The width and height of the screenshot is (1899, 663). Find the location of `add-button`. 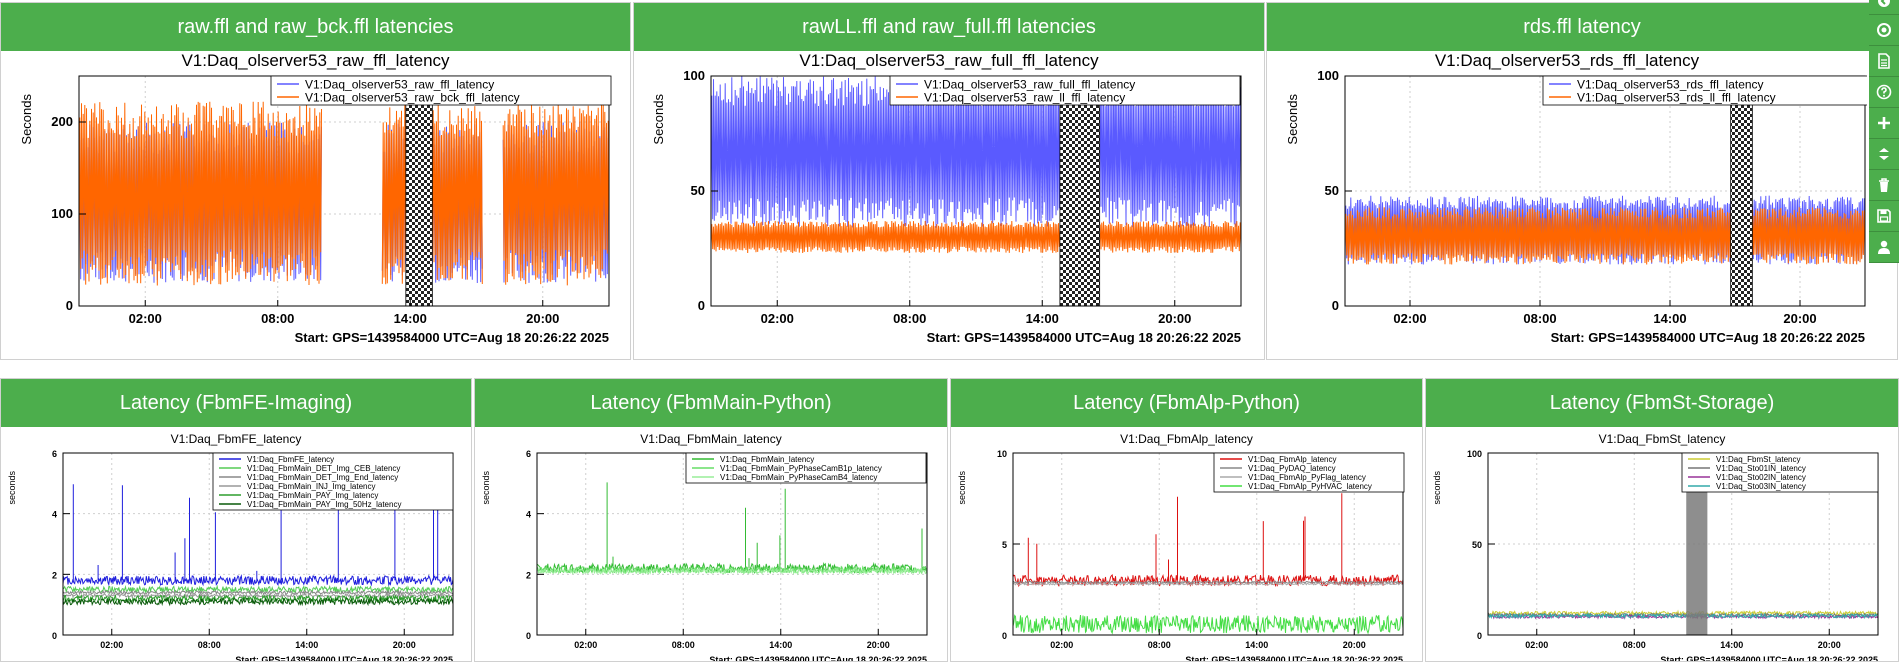

add-button is located at coordinates (1884, 123).